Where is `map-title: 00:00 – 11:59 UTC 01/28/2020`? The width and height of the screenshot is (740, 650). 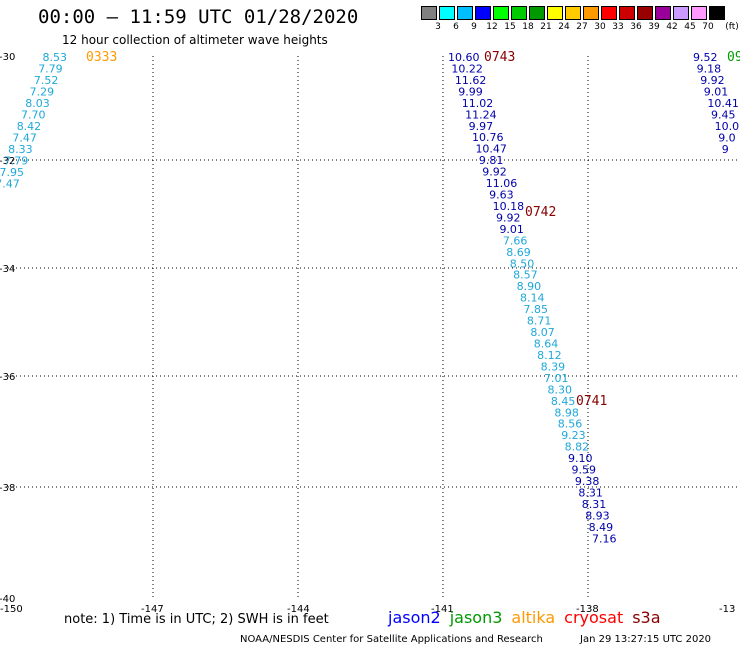 map-title: 00:00 – 11:59 UTC 01/28/2020 is located at coordinates (198, 17).